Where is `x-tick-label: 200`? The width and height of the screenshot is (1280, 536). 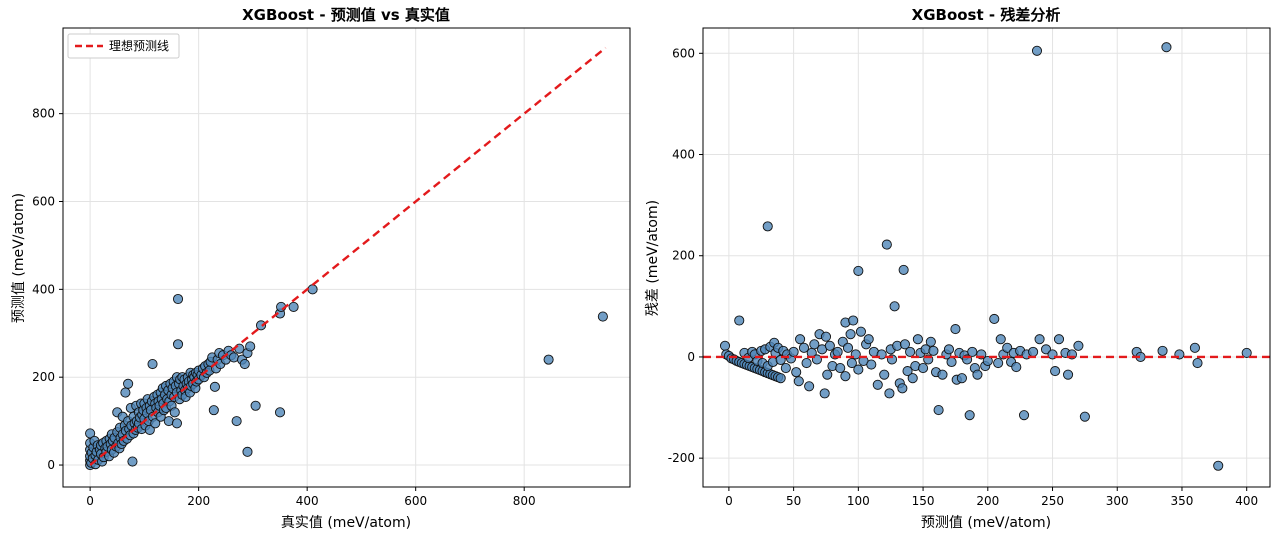
x-tick-label: 200 is located at coordinates (198, 501).